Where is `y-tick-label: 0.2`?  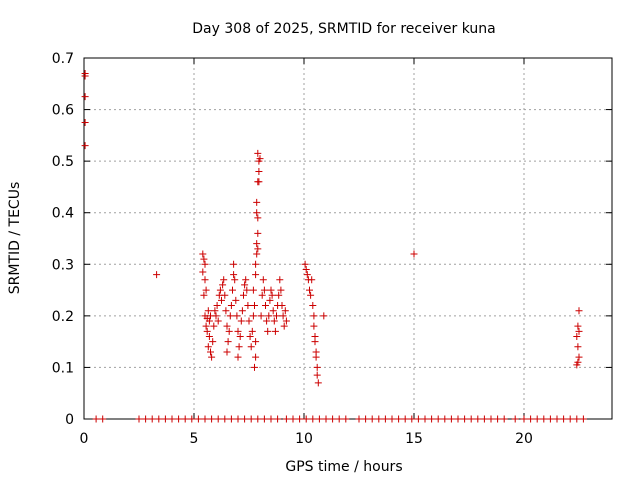
y-tick-label: 0.2 is located at coordinates (63, 317).